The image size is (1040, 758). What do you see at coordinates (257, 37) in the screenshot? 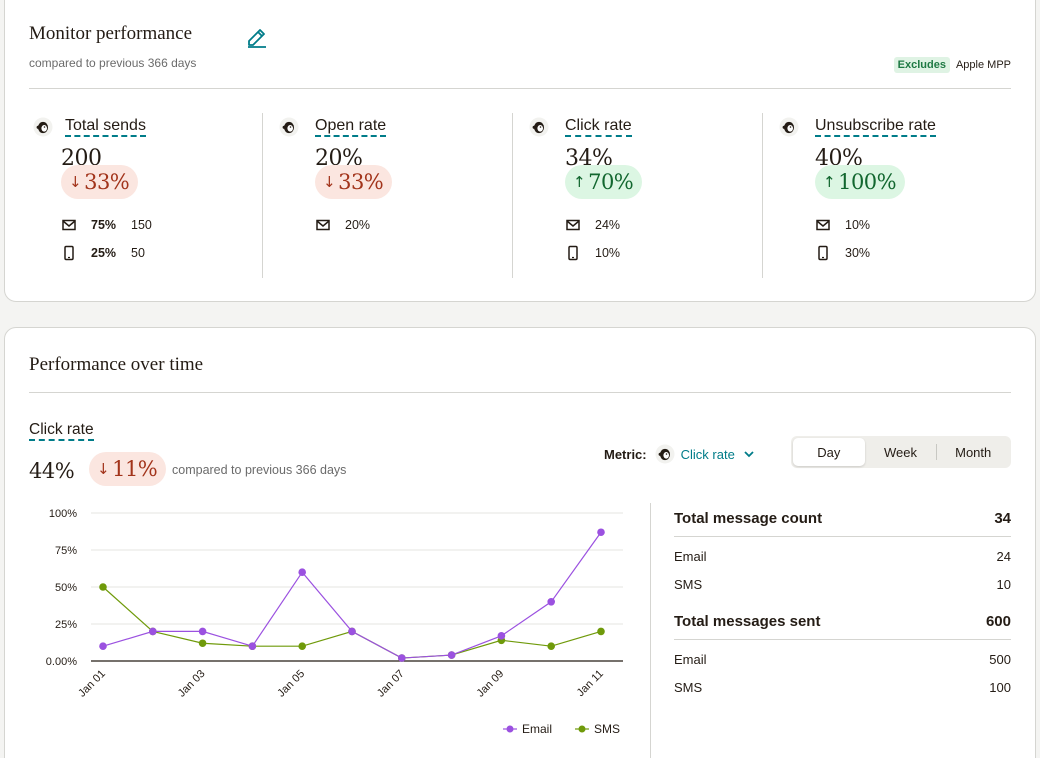
I see `pencil-edit-icon` at bounding box center [257, 37].